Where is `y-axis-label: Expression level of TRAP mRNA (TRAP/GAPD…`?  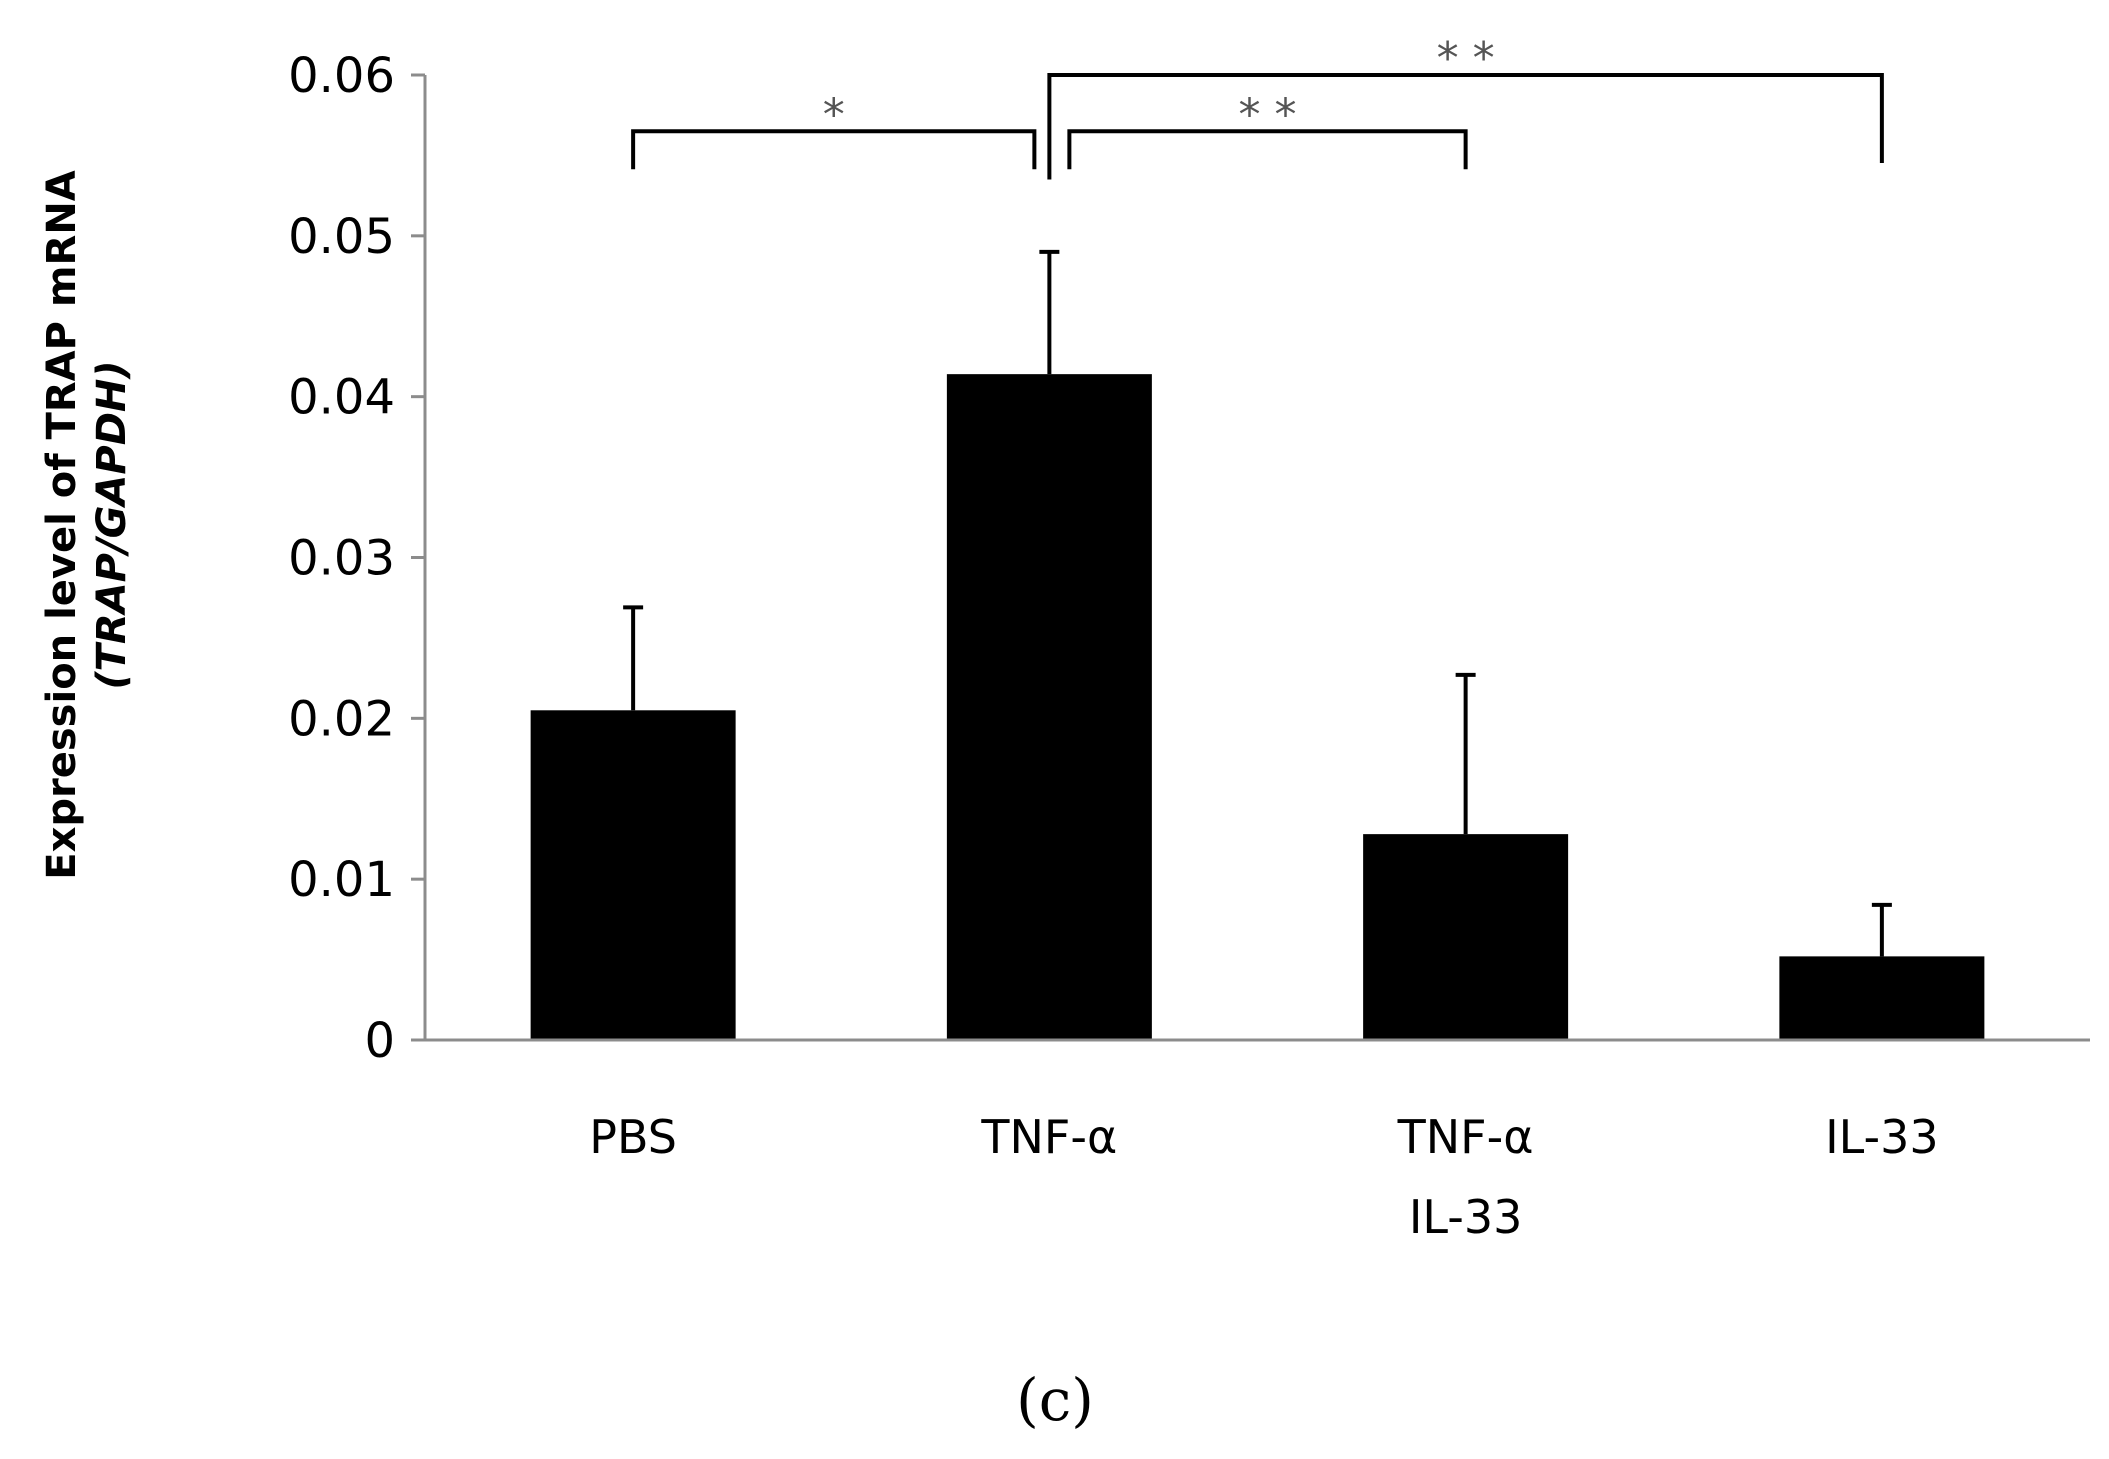
y-axis-label: Expression level of TRAP mRNA (TRAP/GAPD… is located at coordinates (87, 525).